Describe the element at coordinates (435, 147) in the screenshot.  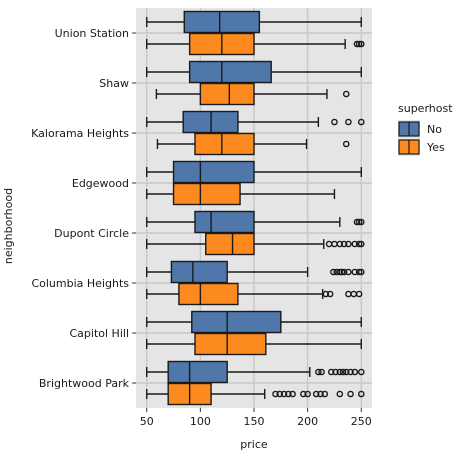
I see `legend-label-yes: Yes` at that location.